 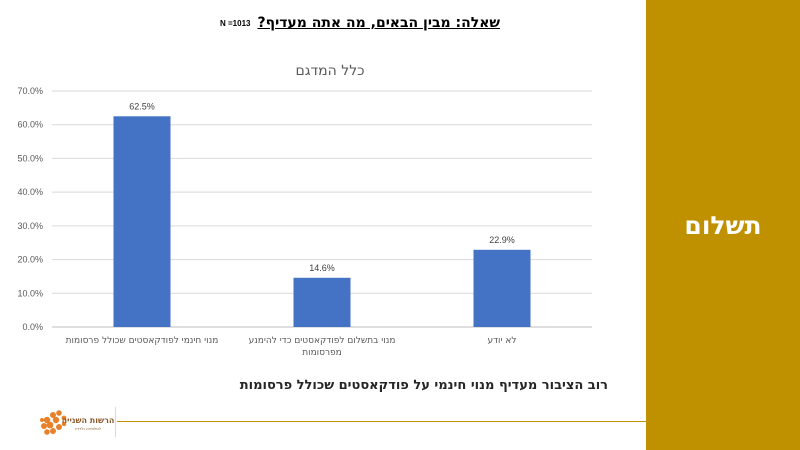 I want to click on footer-divider, so click(x=381, y=421).